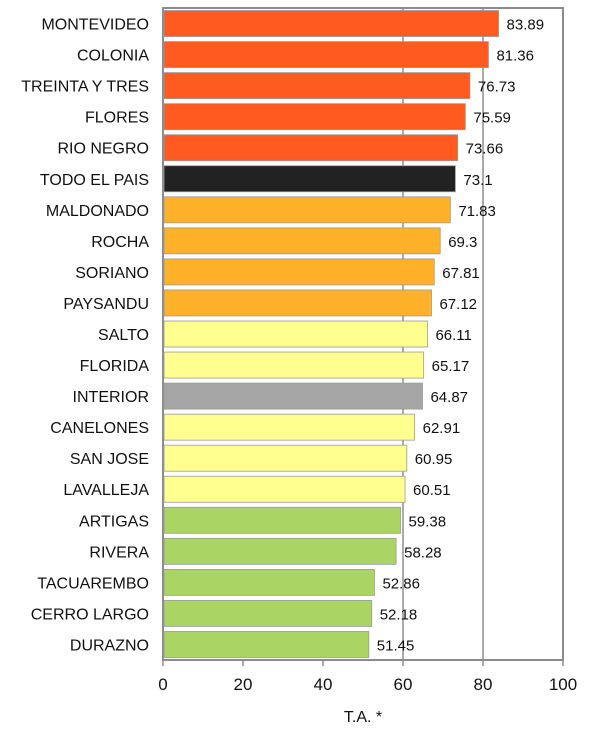 The image size is (590, 740). What do you see at coordinates (403, 684) in the screenshot?
I see `x-tick-label: 60` at bounding box center [403, 684].